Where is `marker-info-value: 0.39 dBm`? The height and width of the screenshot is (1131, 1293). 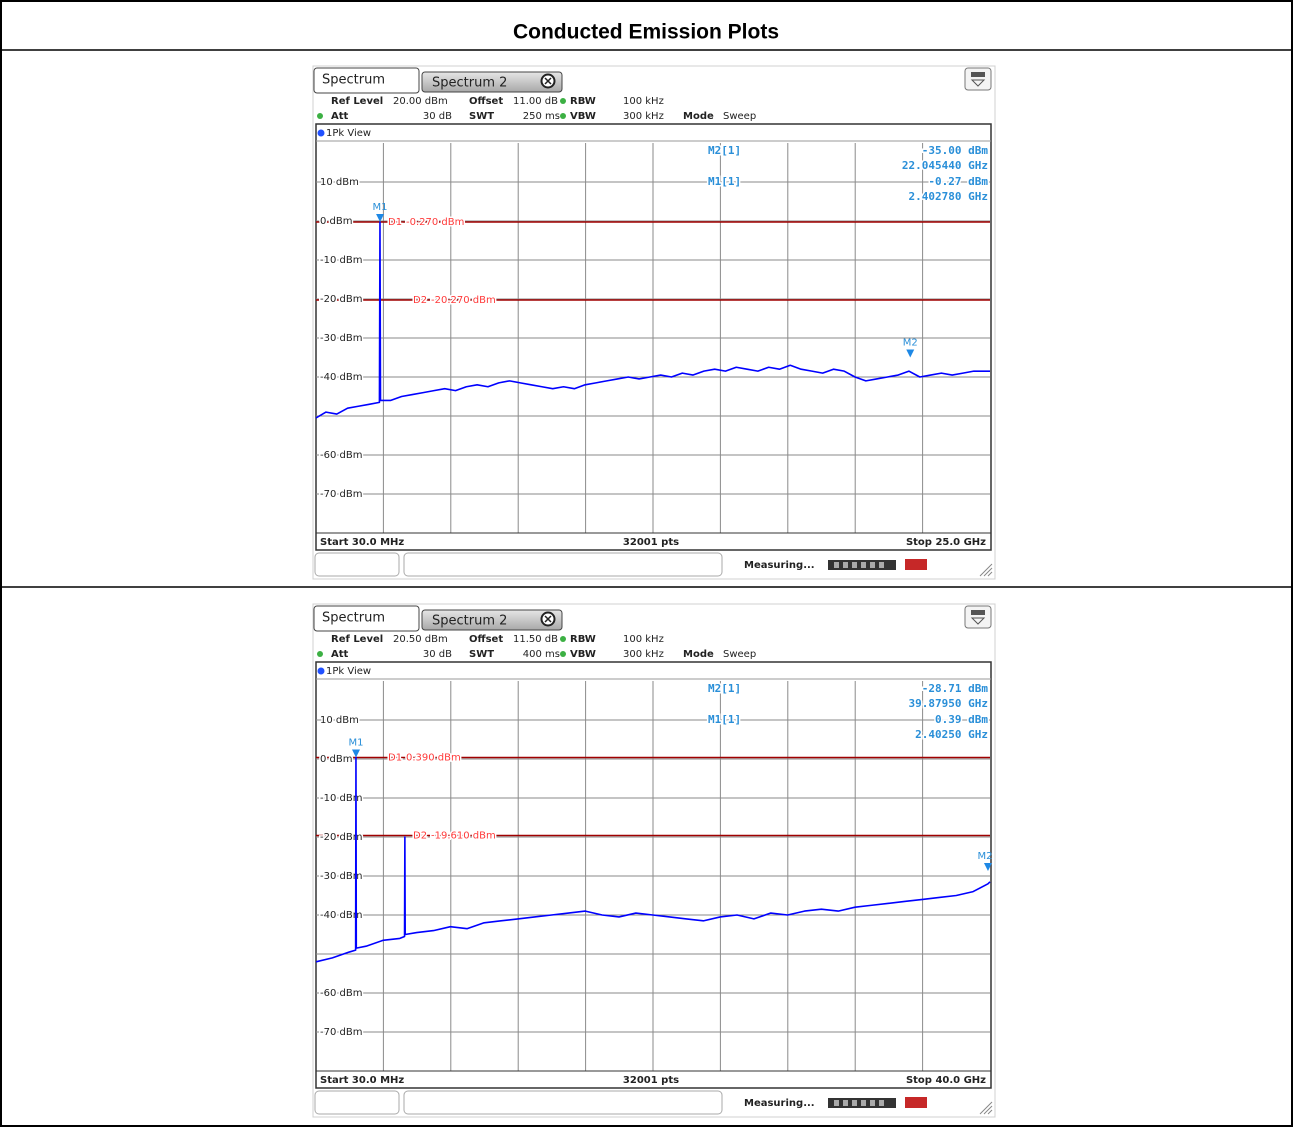
marker-info-value: 0.39 dBm is located at coordinates (961, 719).